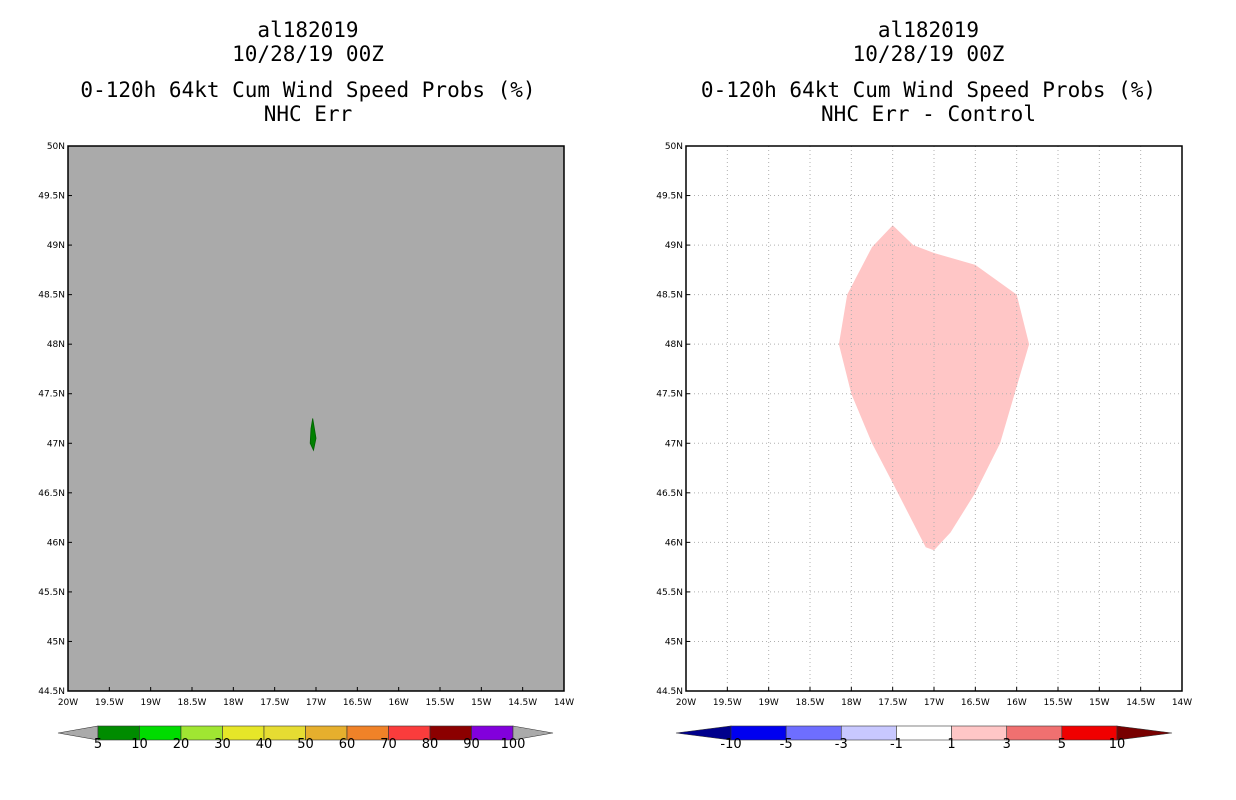 Image resolution: width=1236 pixels, height=800 pixels. Describe the element at coordinates (786, 744) in the screenshot. I see `colorbar-label: -5` at that location.